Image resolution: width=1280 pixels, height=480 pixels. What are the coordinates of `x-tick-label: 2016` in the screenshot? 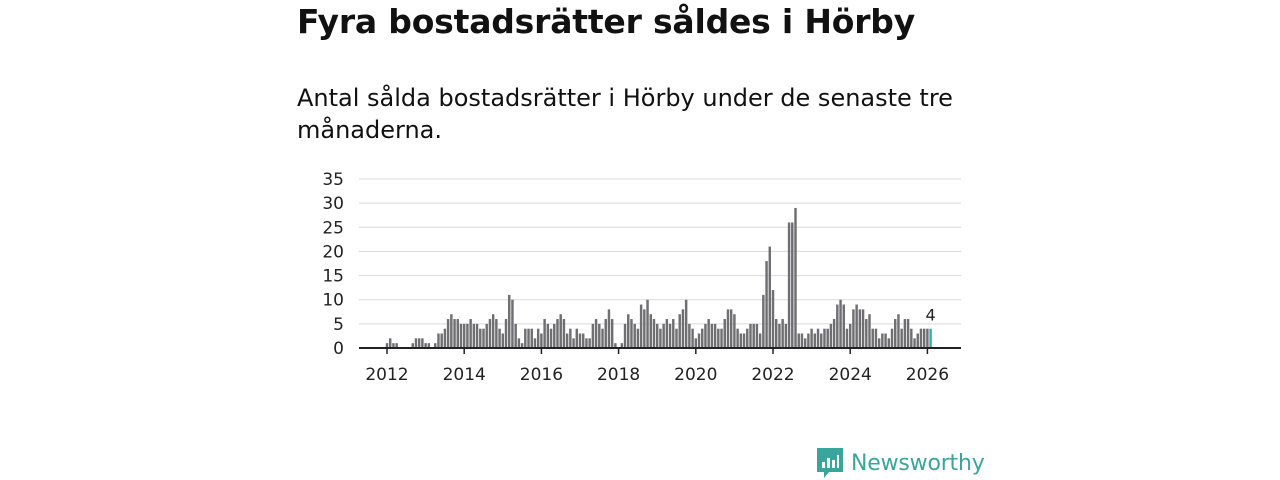 It's located at (541, 375).